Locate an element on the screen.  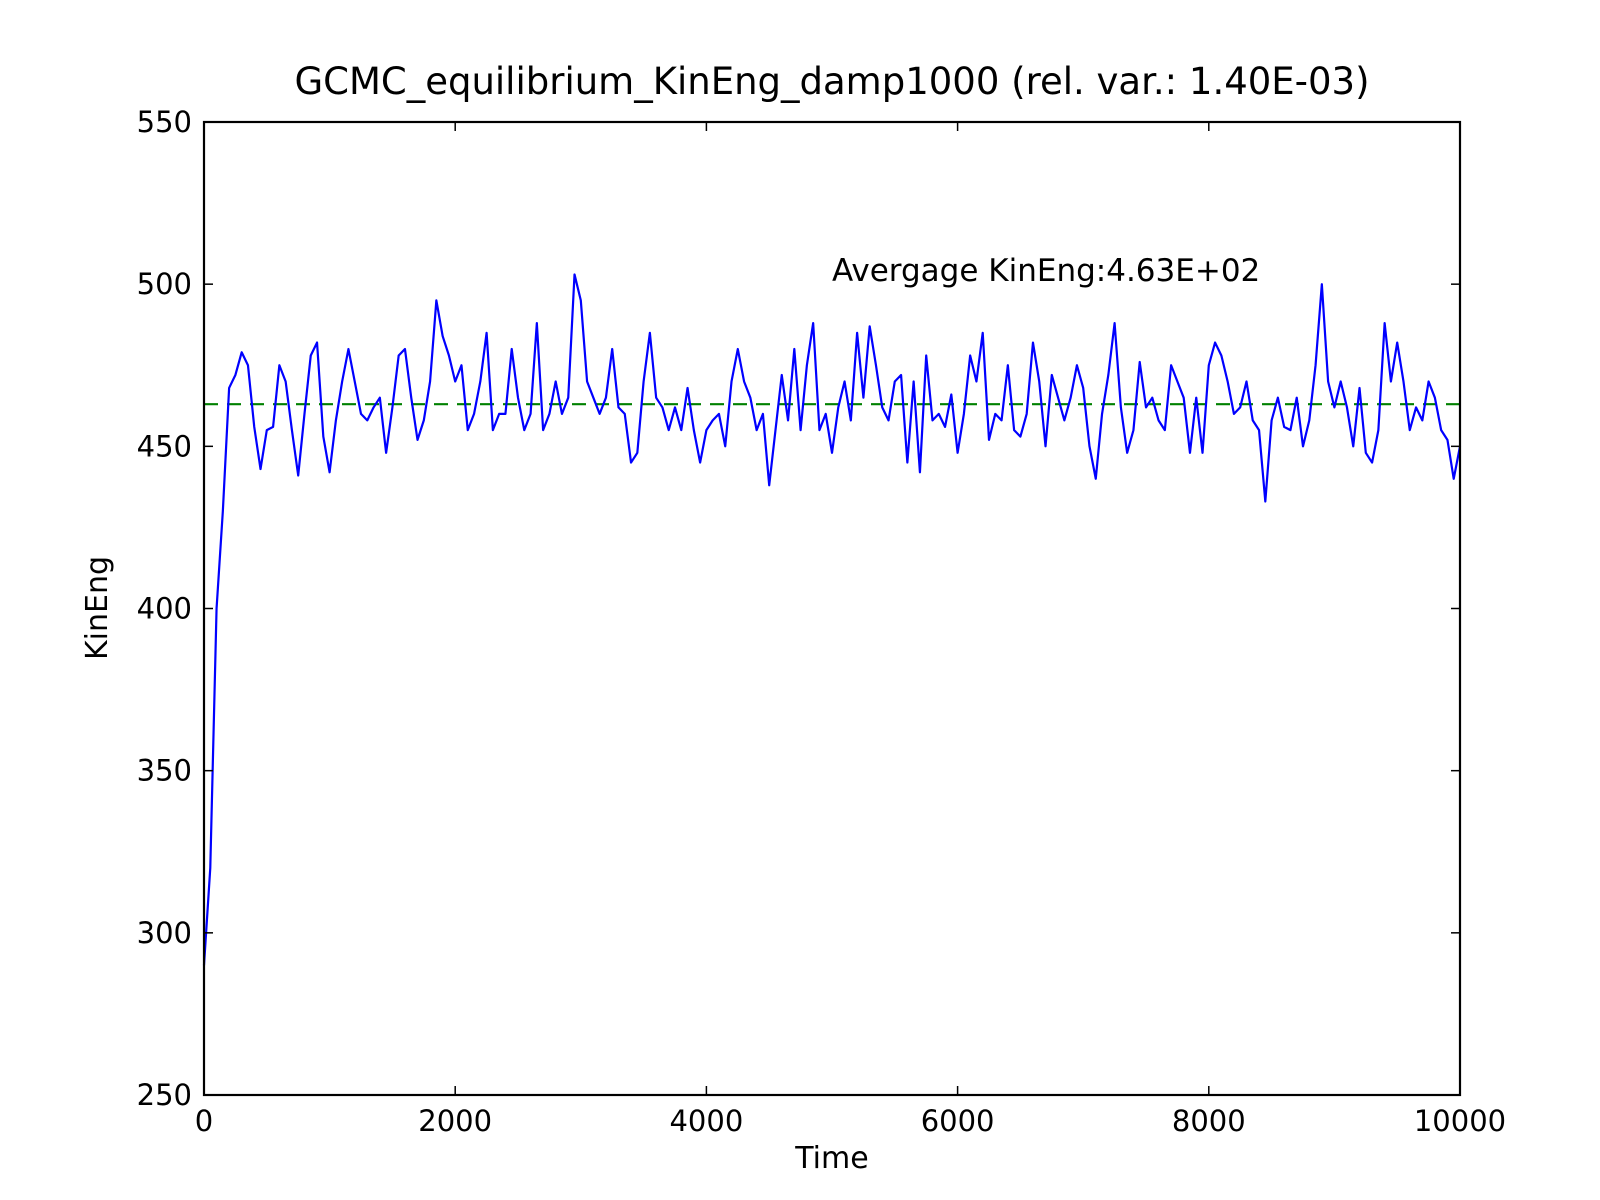
y-tick-label: 550 is located at coordinates (164, 122).